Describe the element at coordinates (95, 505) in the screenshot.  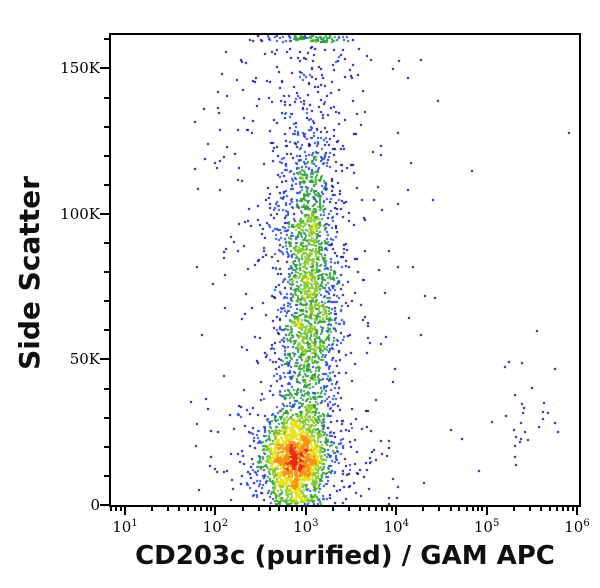
I see `y-tick-label: 0` at that location.